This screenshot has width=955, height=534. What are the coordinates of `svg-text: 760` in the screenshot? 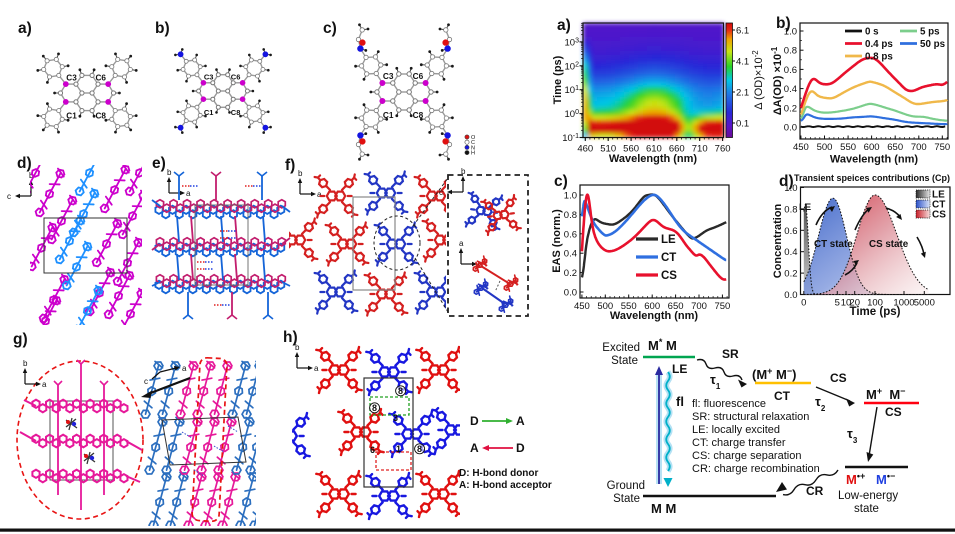 It's located at (723, 149).